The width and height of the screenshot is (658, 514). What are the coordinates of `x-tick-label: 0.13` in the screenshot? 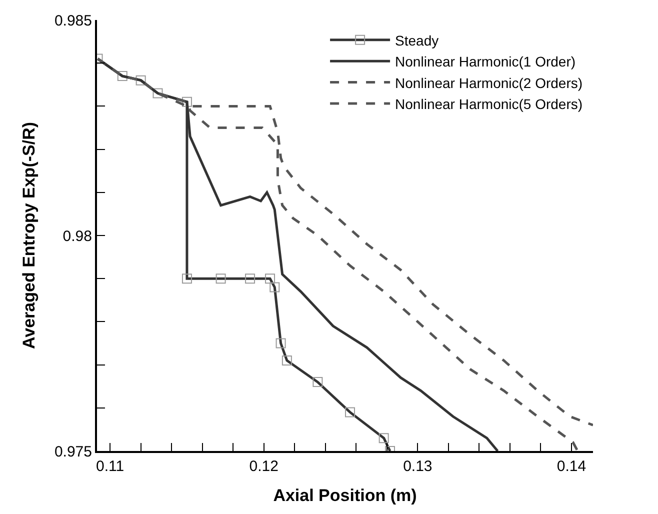 It's located at (417, 466).